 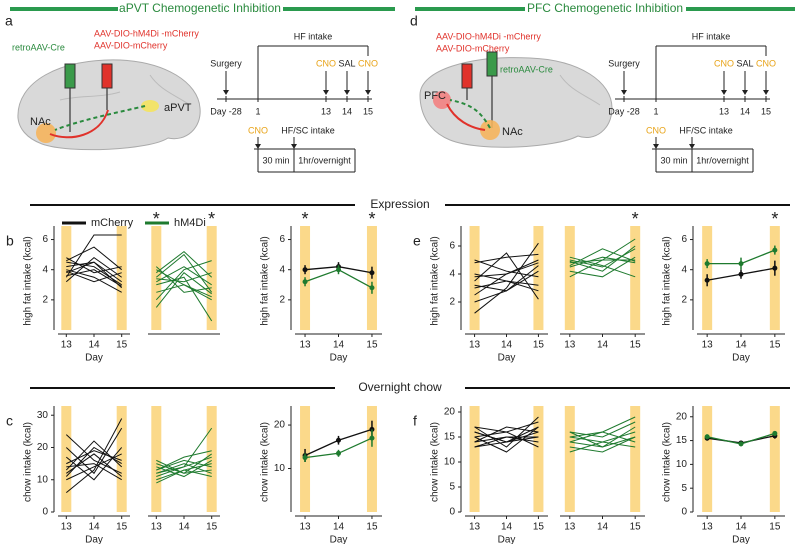 What do you see at coordinates (682, 440) in the screenshot?
I see `y-tick-label: 15` at bounding box center [682, 440].